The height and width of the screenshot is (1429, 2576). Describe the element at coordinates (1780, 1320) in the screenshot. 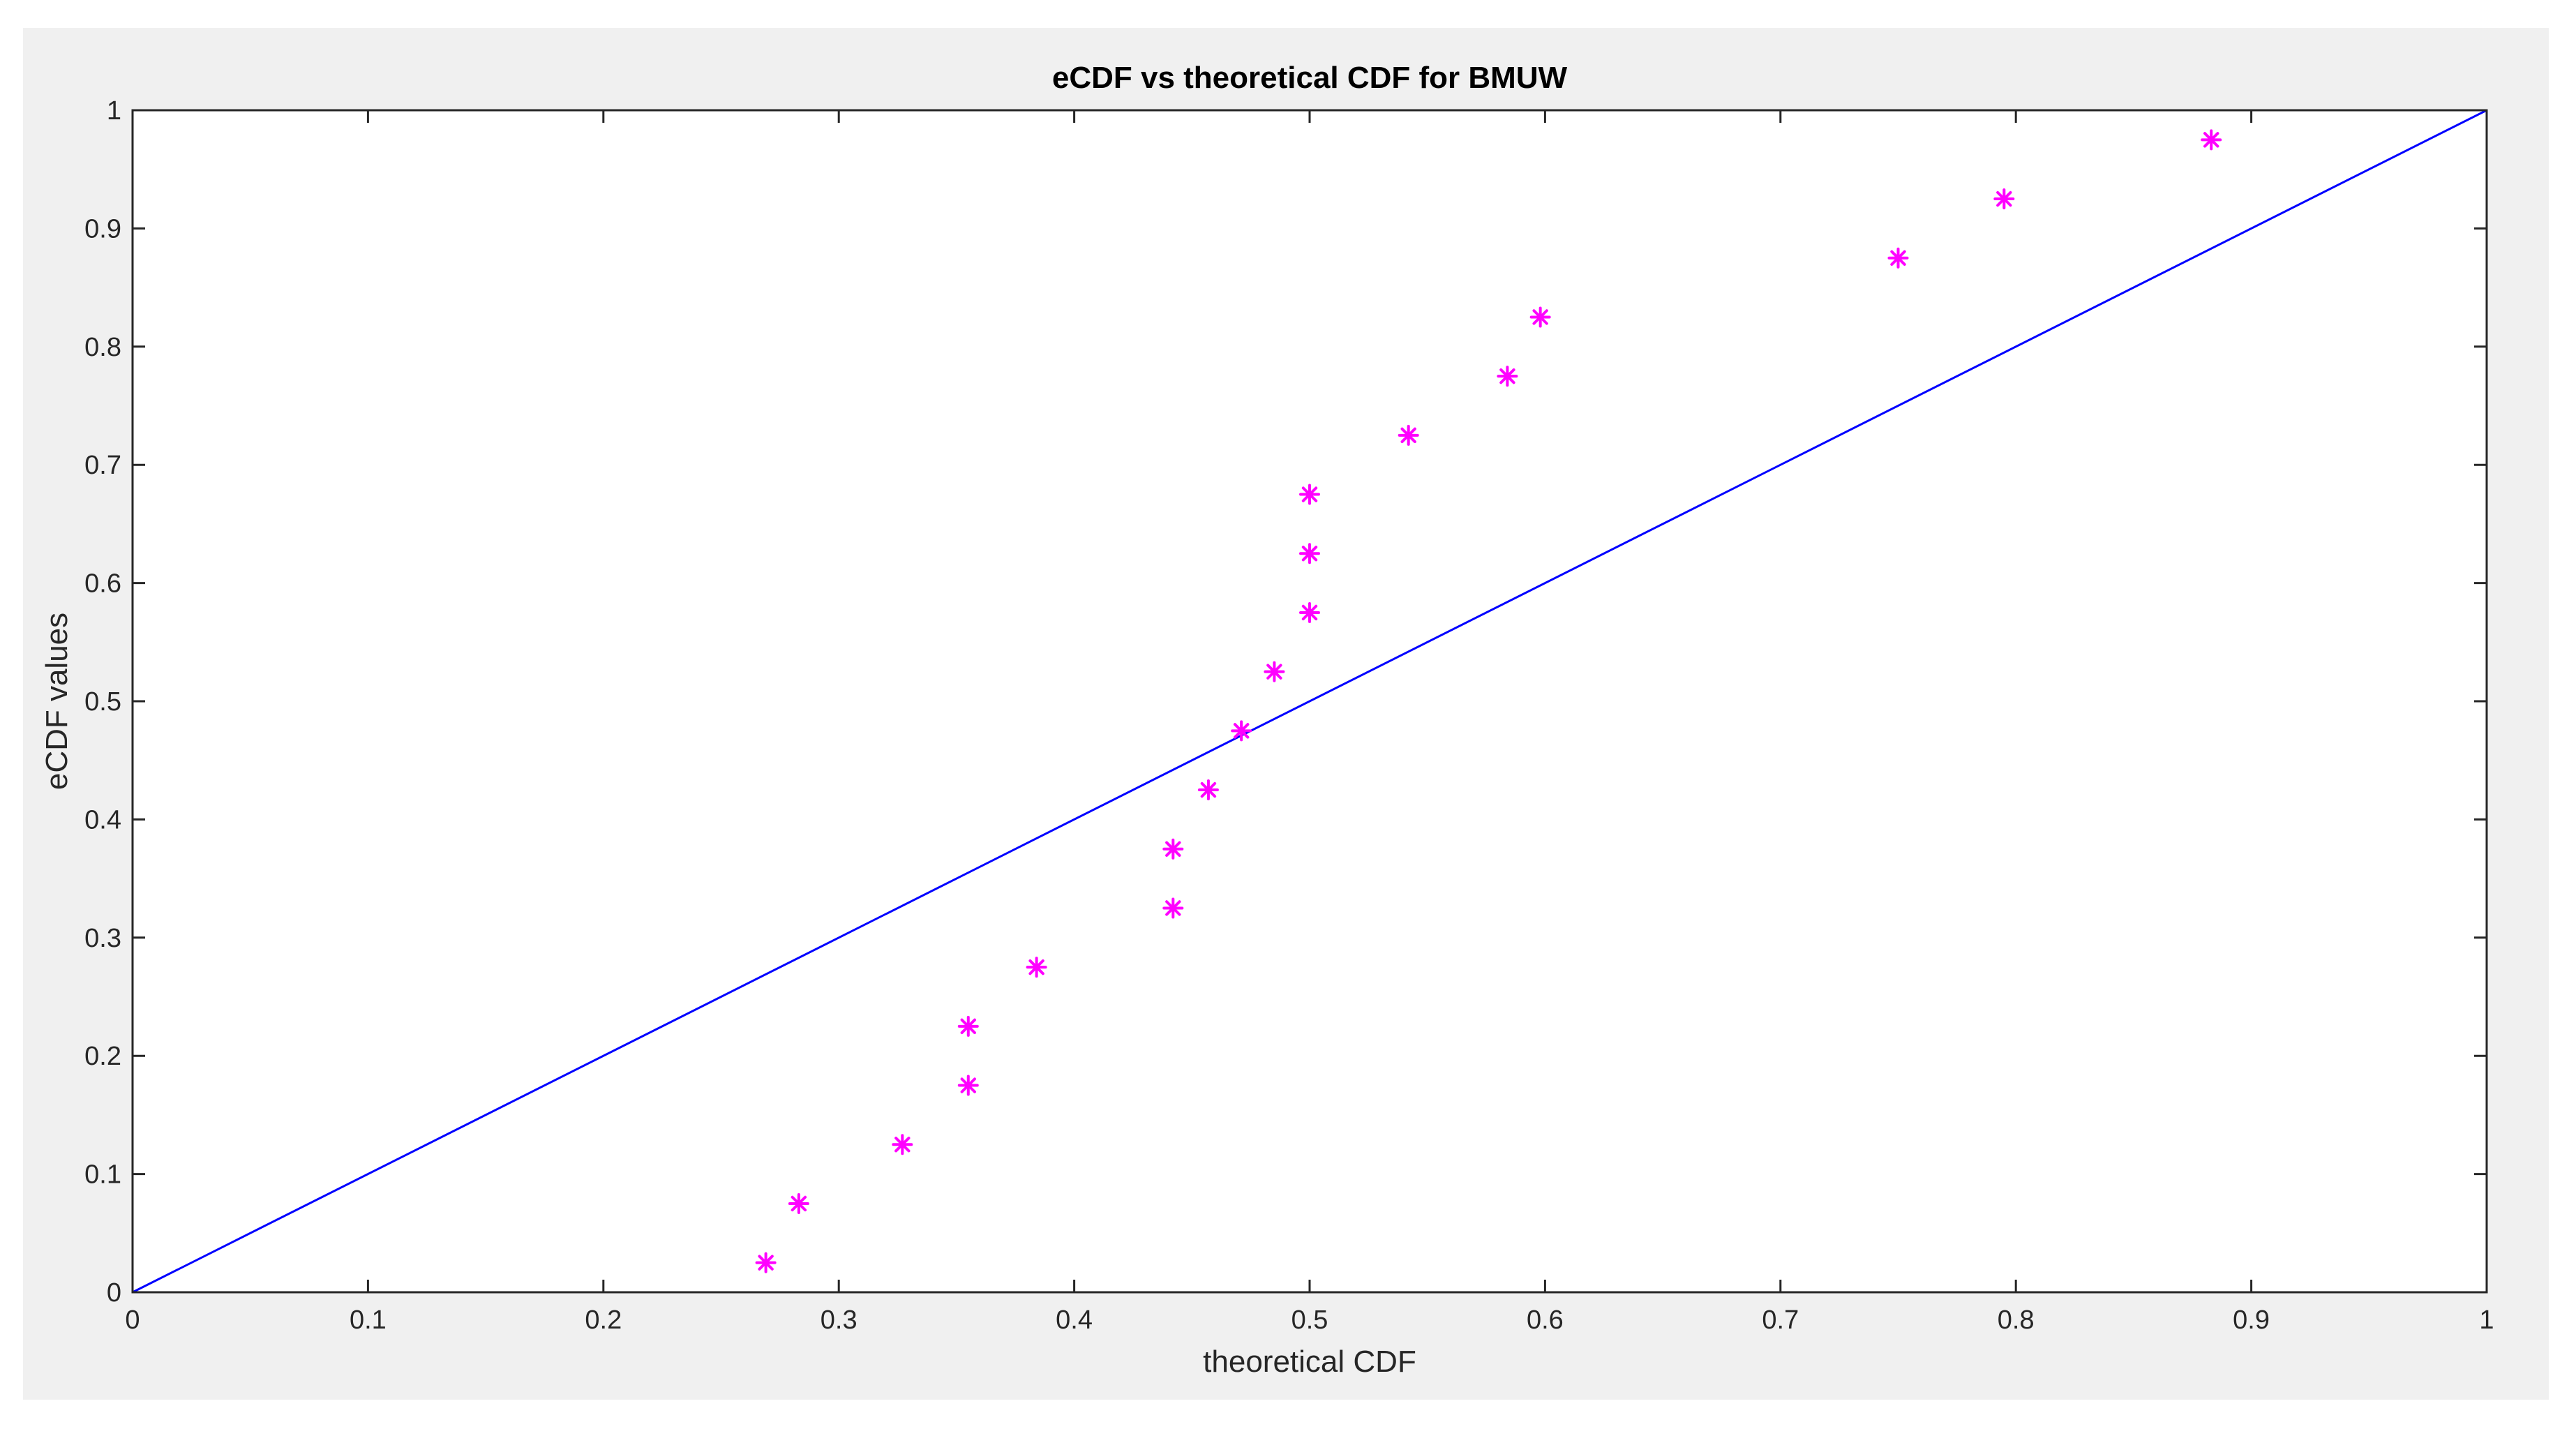

I see `x-tick-label: 0.7` at that location.